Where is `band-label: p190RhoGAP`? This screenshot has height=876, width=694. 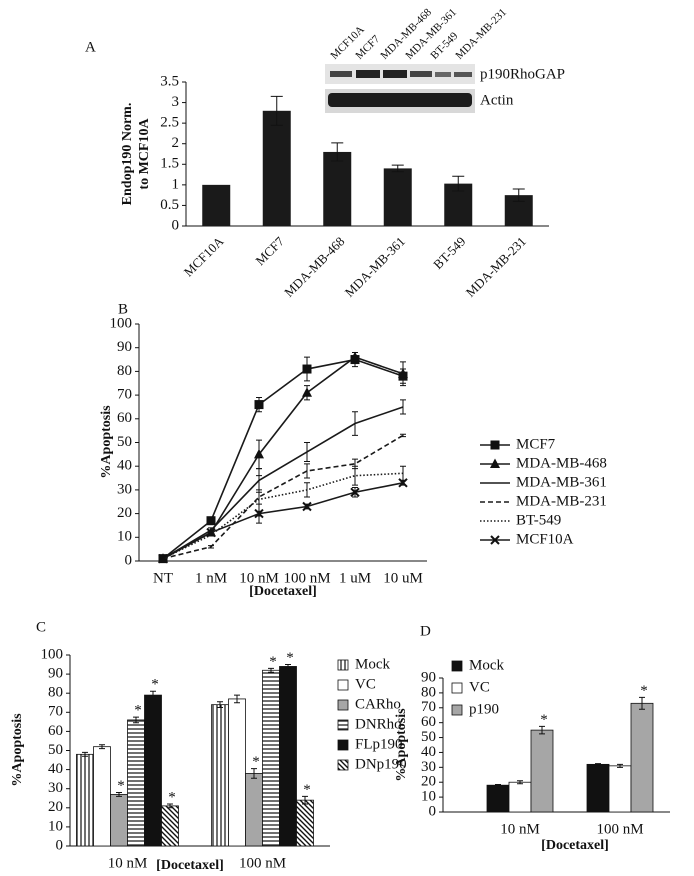 band-label: p190RhoGAP is located at coordinates (522, 74).